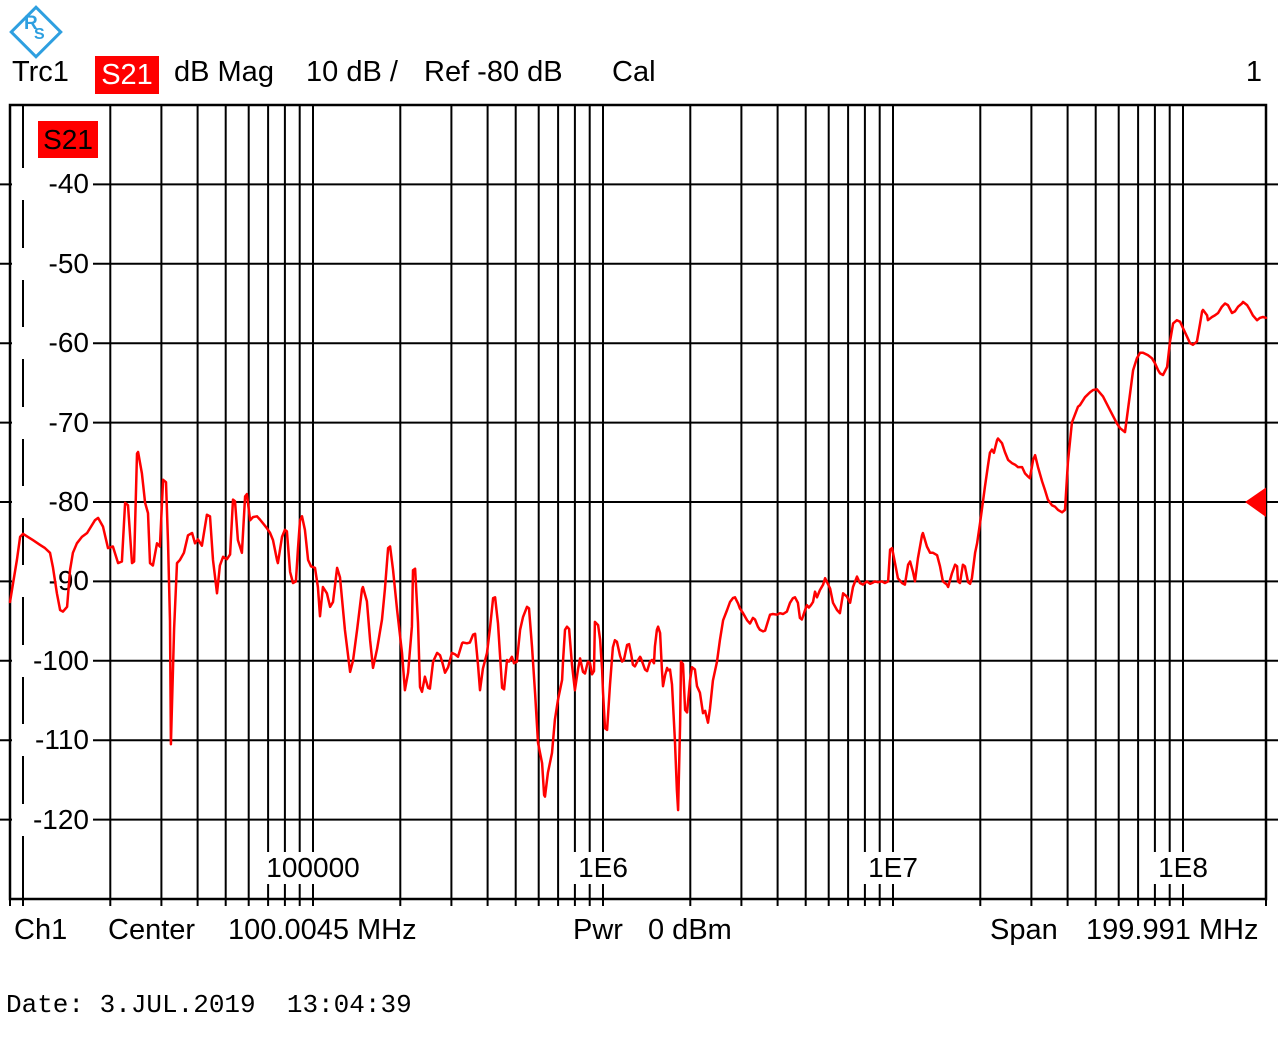 The width and height of the screenshot is (1278, 1052). Describe the element at coordinates (224, 72) in the screenshot. I see `trace-format-label: dB Mag` at that location.